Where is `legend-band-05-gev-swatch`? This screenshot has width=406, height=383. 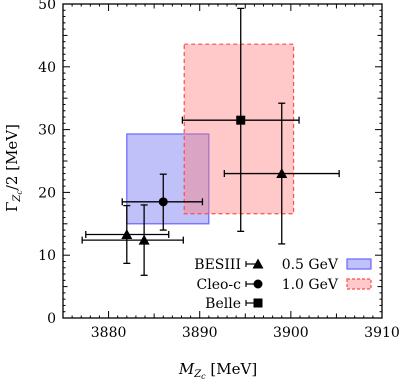 legend-band-05-gev-swatch is located at coordinates (359, 264).